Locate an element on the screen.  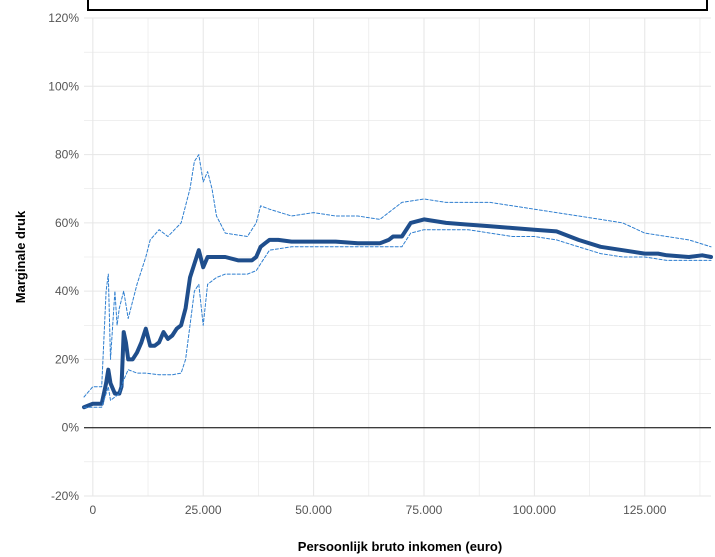
y-tick-label: 0% is located at coordinates (71, 428).